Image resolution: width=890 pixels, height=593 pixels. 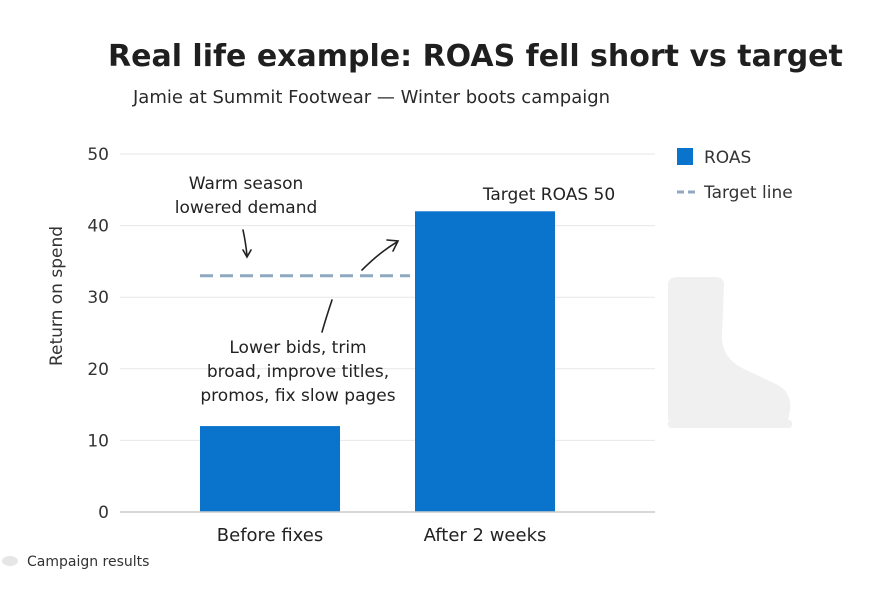 What do you see at coordinates (98, 298) in the screenshot?
I see `y-tick-label: 30` at bounding box center [98, 298].